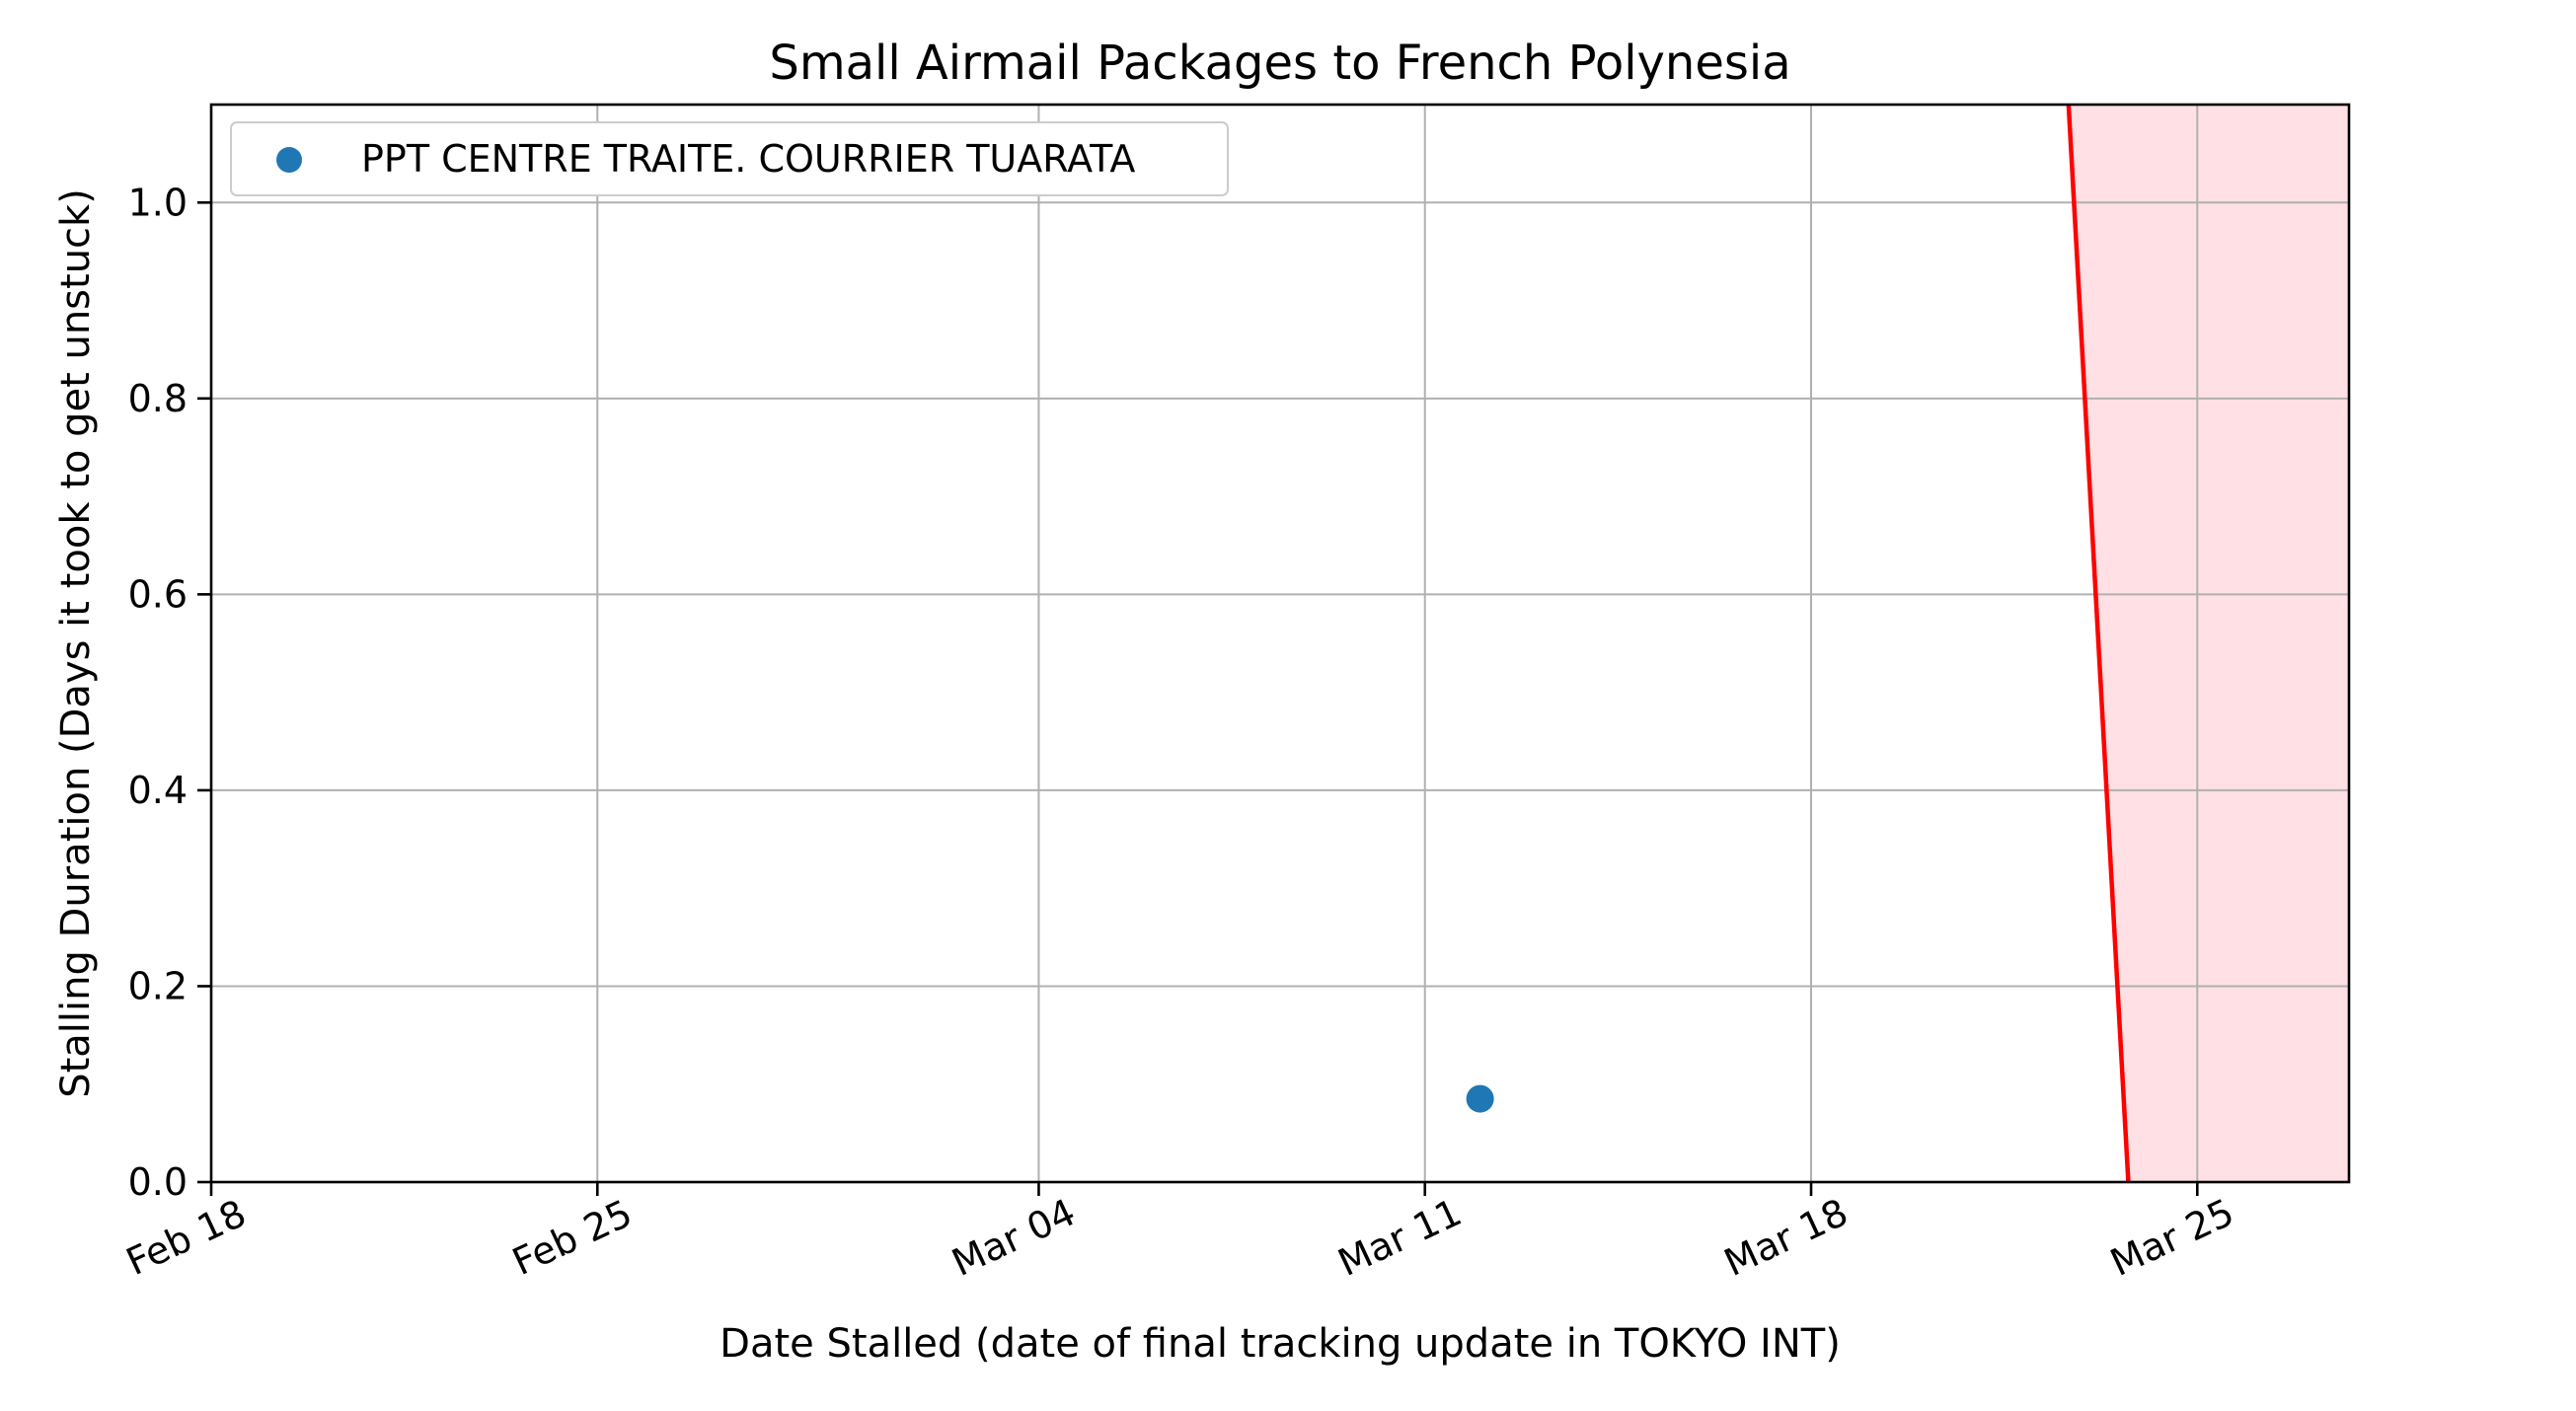  Describe the element at coordinates (158, 203) in the screenshot. I see `y-tick-label: 1.0` at that location.